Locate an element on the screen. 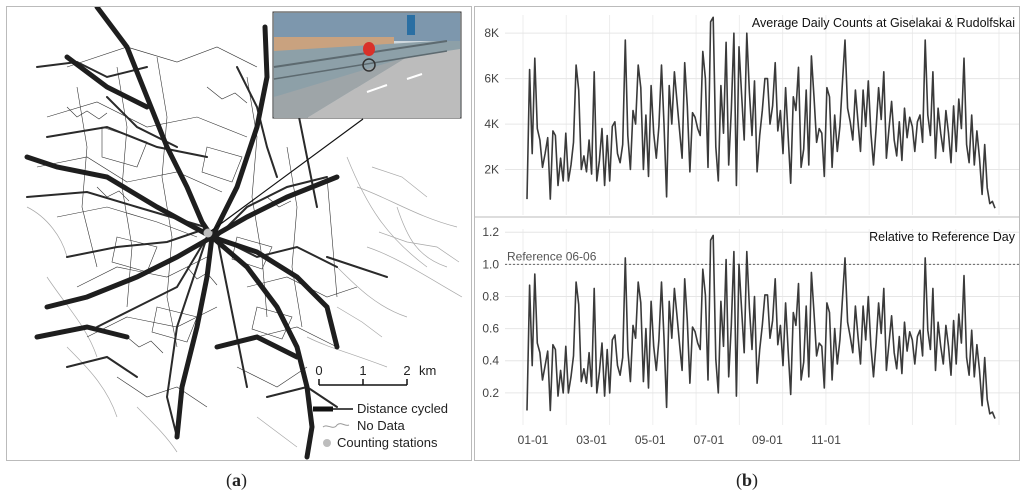  y-tick-top-3: 8K is located at coordinates (491, 33).